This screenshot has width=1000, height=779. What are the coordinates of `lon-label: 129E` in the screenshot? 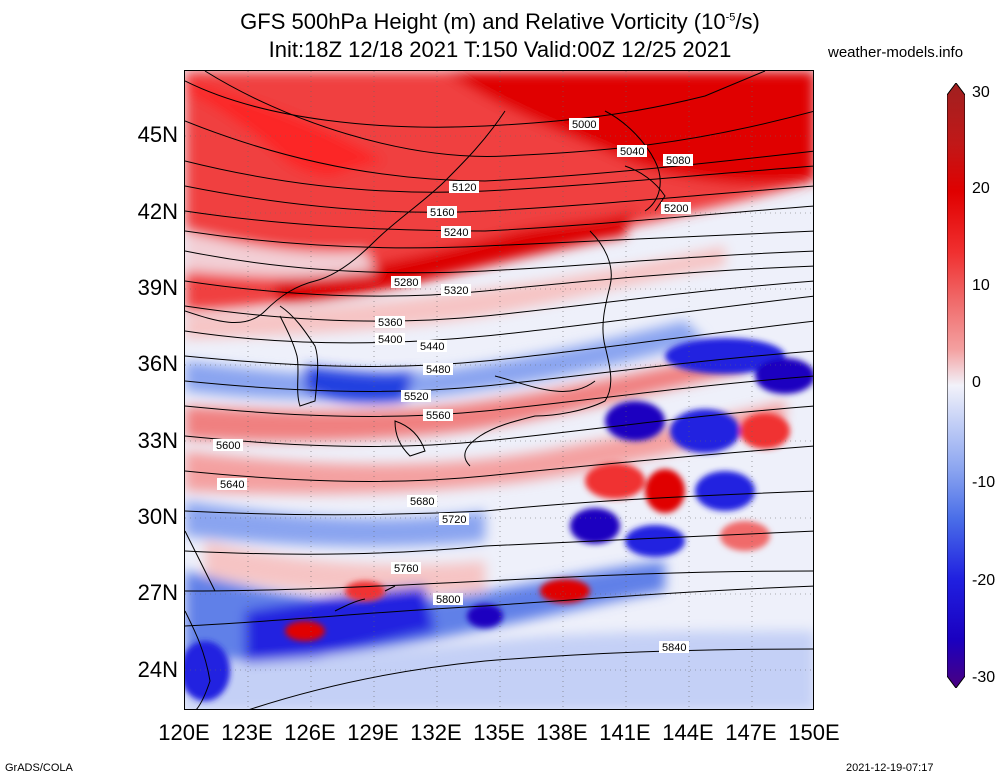 It's located at (373, 732).